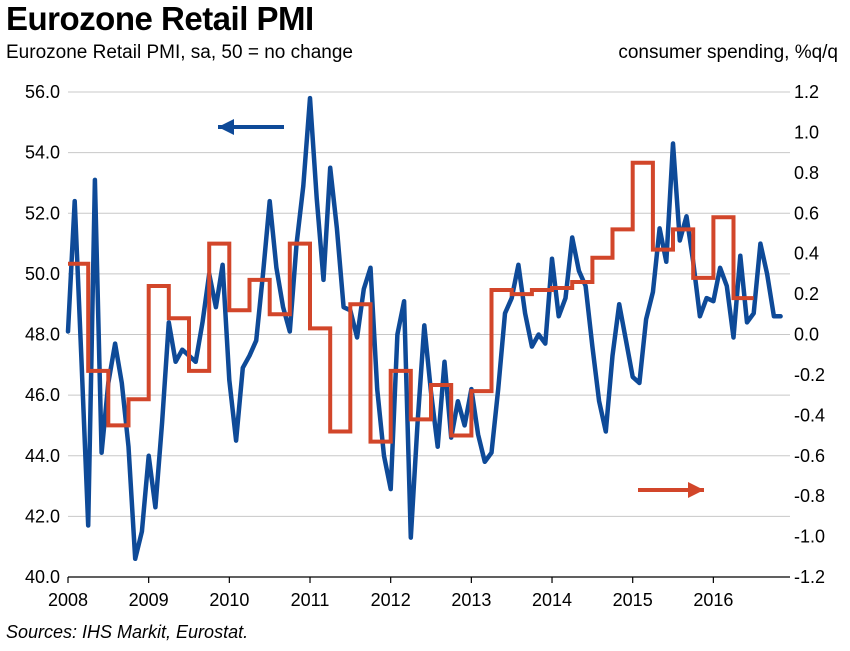  I want to click on left-tick-label: 56.0, so click(42, 92).